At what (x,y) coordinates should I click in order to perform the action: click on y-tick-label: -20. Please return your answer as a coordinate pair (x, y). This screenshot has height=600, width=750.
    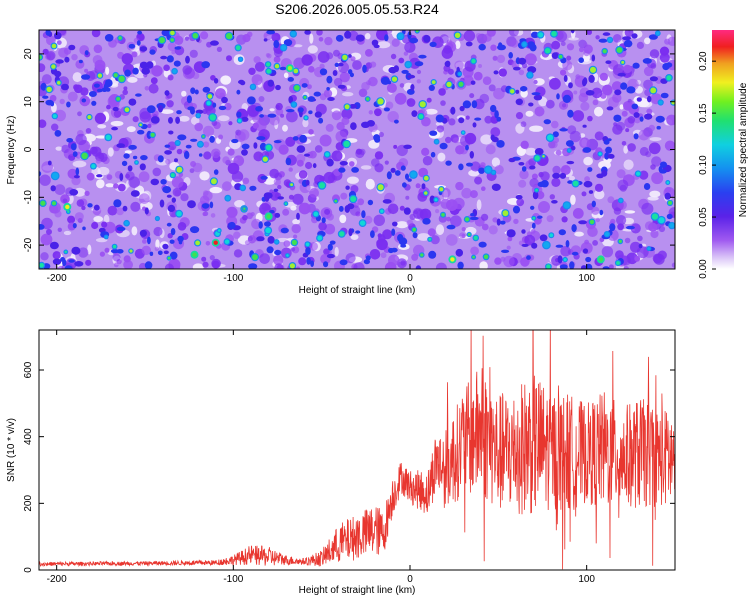
    Looking at the image, I should click on (28, 244).